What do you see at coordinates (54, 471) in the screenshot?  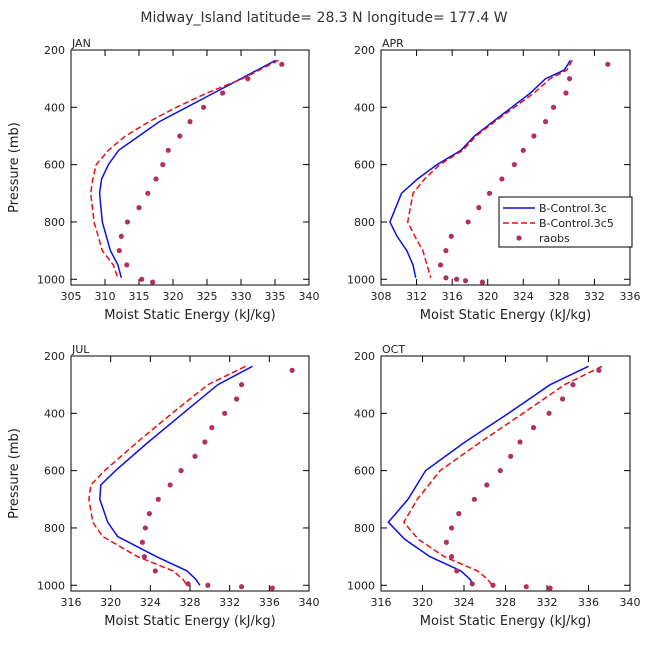 I see `y-tick-label: 600` at bounding box center [54, 471].